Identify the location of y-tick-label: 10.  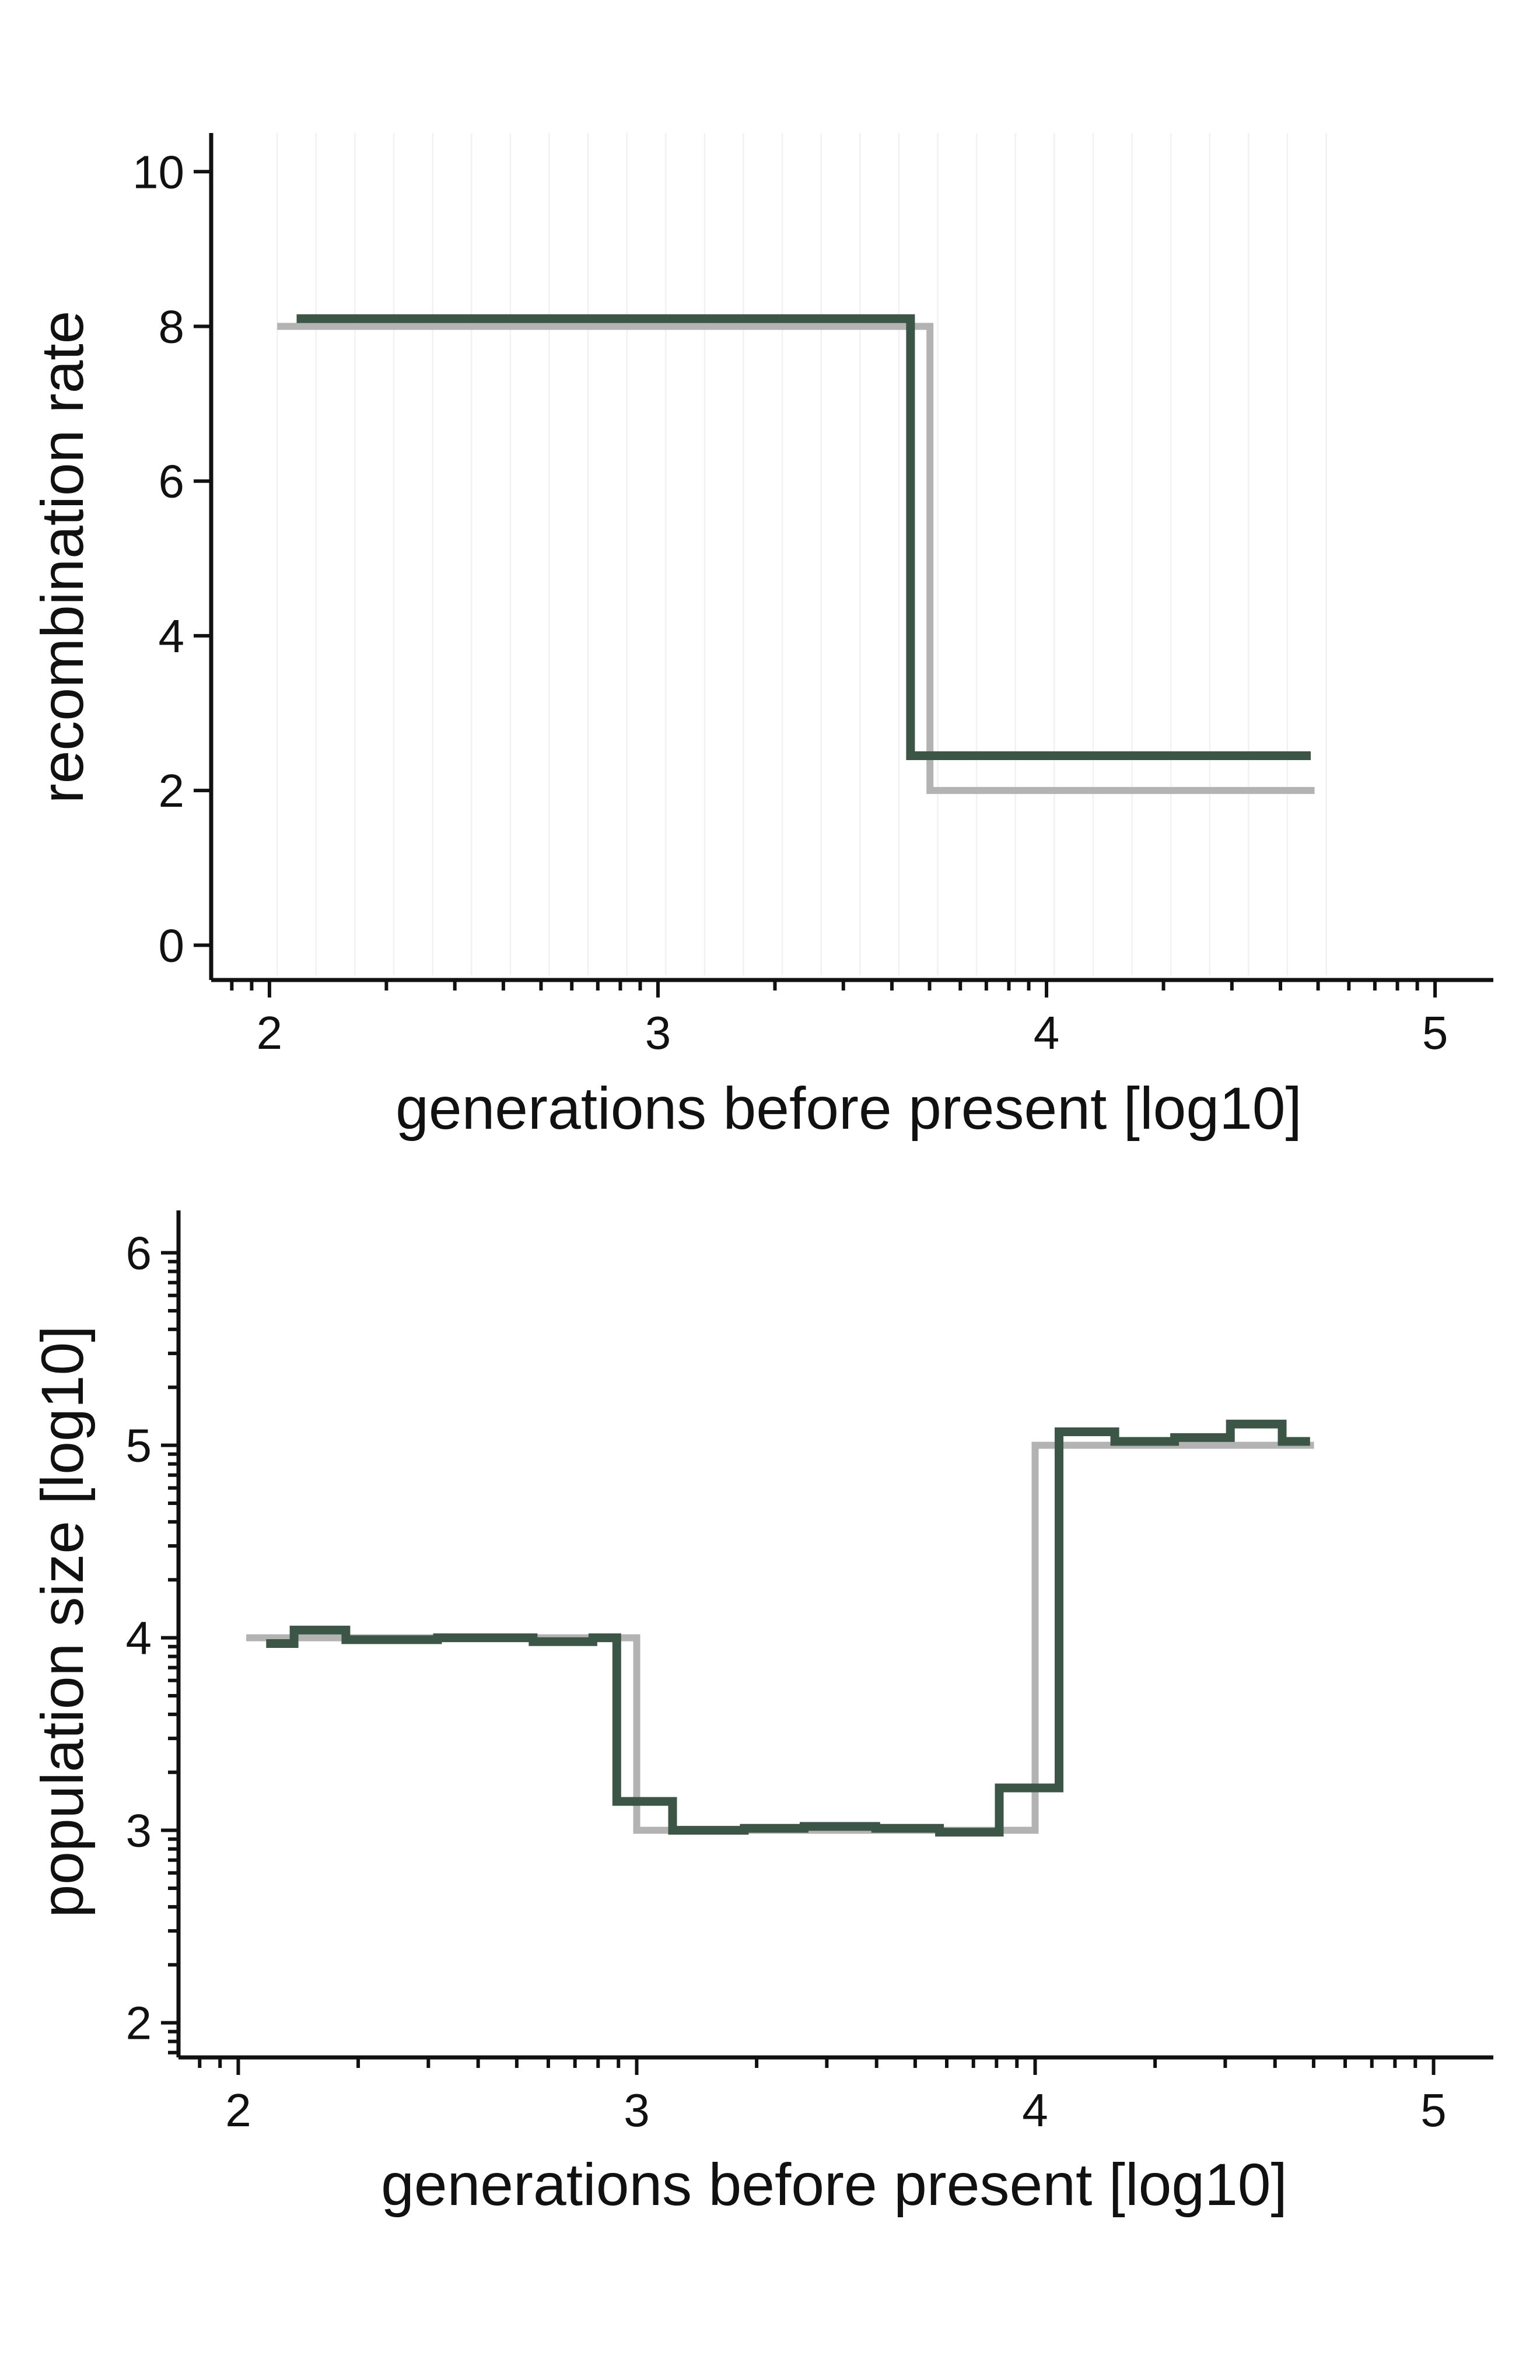
(158, 172).